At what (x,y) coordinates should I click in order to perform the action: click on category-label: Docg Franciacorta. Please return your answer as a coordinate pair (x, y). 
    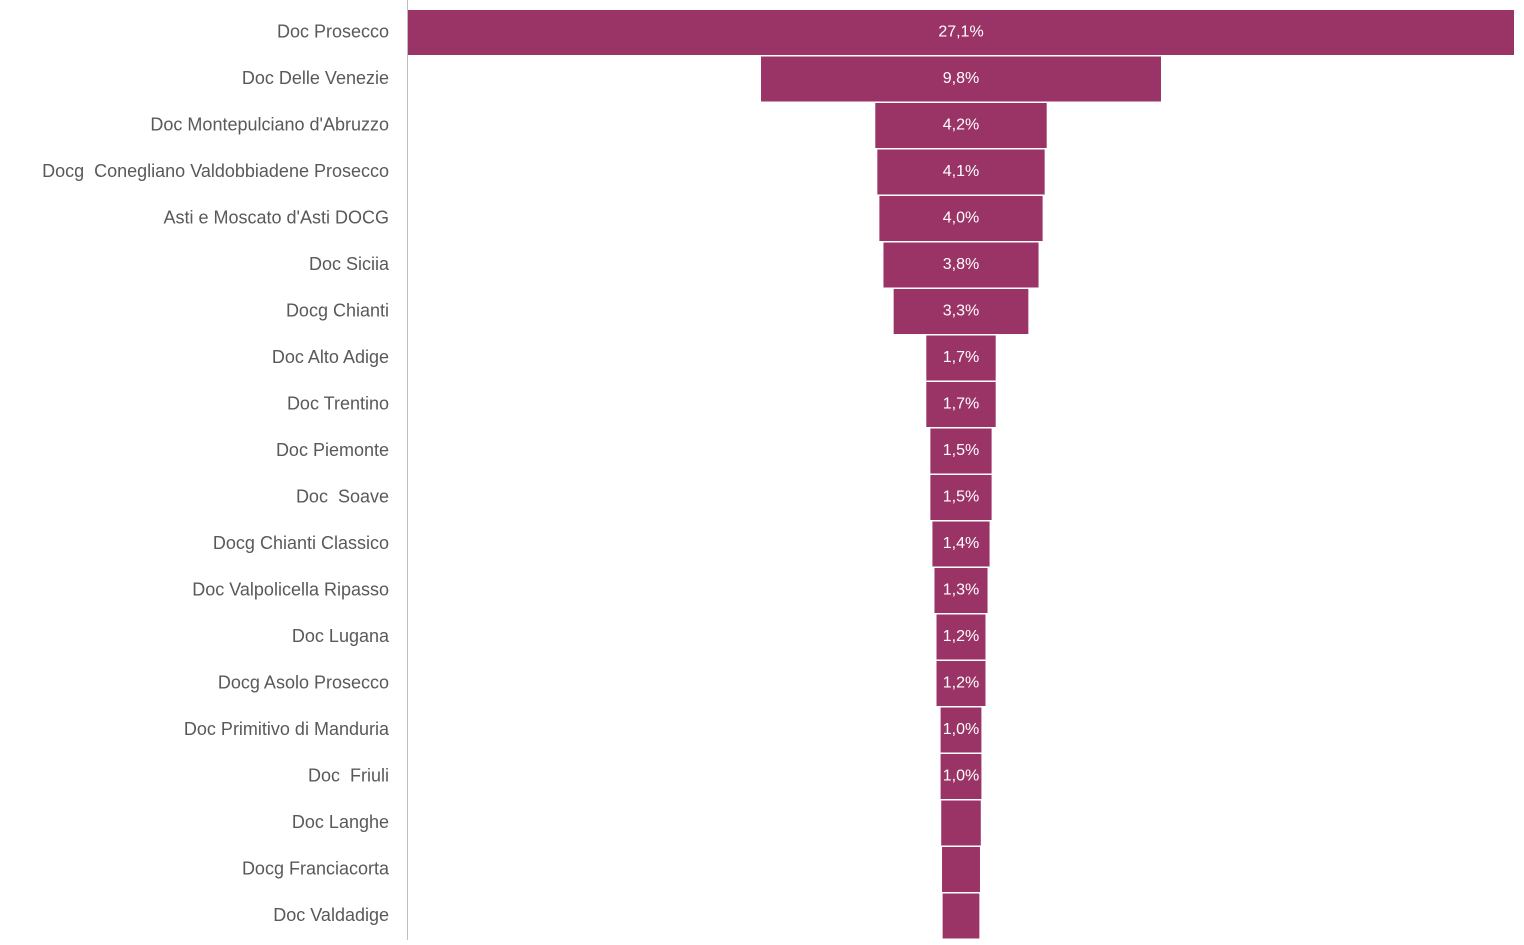
    Looking at the image, I should click on (316, 868).